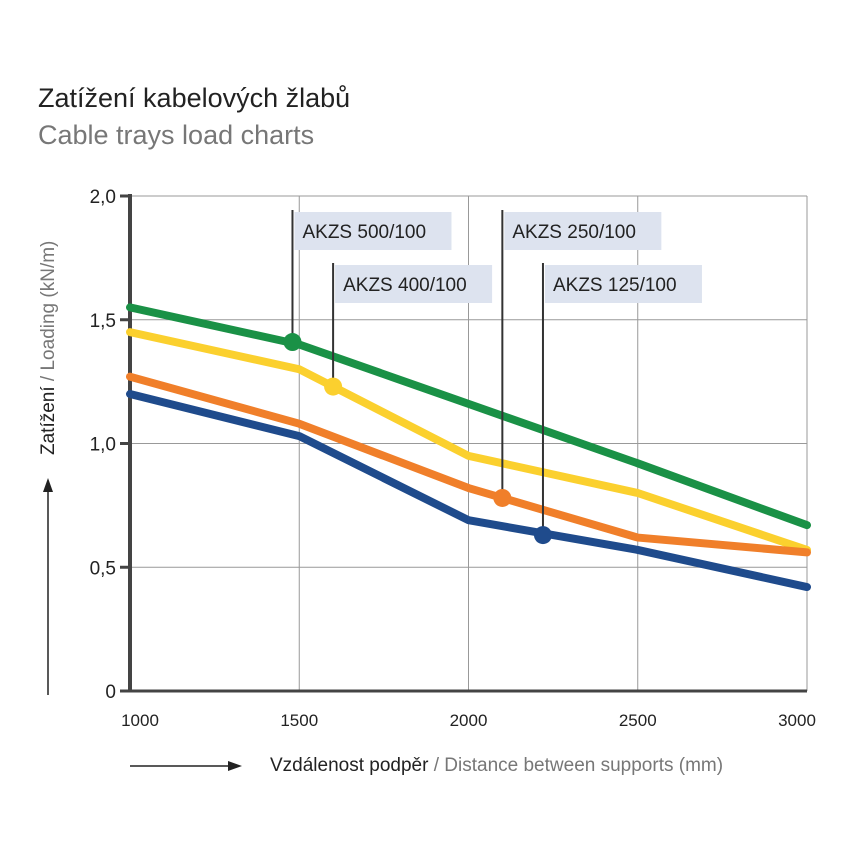 The width and height of the screenshot is (850, 850). What do you see at coordinates (364, 232) in the screenshot?
I see `series-label: AKZS 500/100` at bounding box center [364, 232].